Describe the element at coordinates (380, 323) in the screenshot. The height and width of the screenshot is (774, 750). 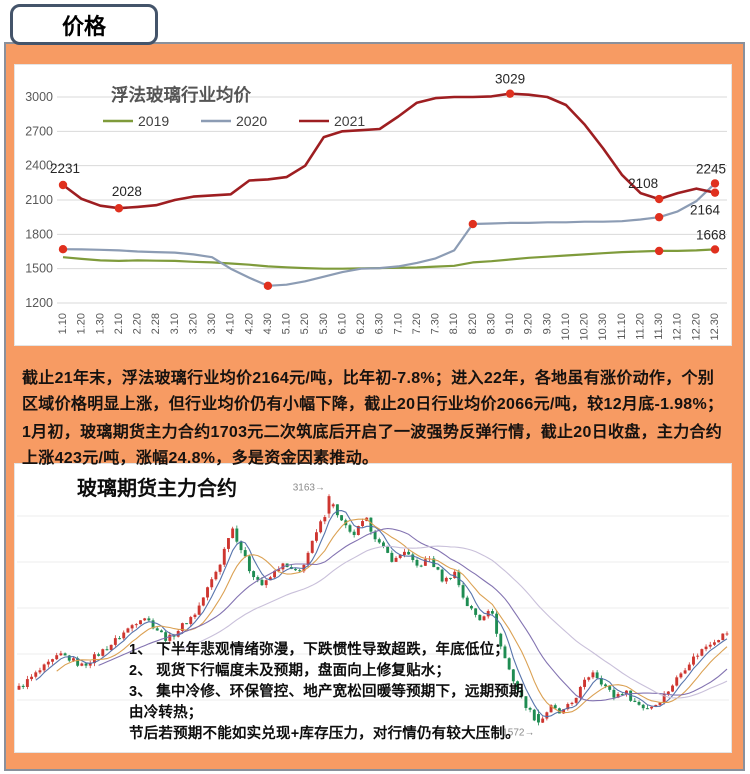
I see `svg-text: 6.30` at that location.